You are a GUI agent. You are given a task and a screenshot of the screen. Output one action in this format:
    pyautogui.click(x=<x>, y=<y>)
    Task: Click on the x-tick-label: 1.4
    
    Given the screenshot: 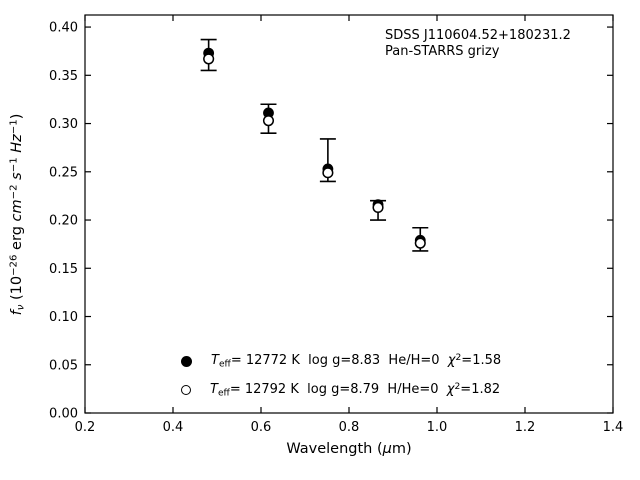 What is the action you would take?
    pyautogui.click(x=613, y=427)
    